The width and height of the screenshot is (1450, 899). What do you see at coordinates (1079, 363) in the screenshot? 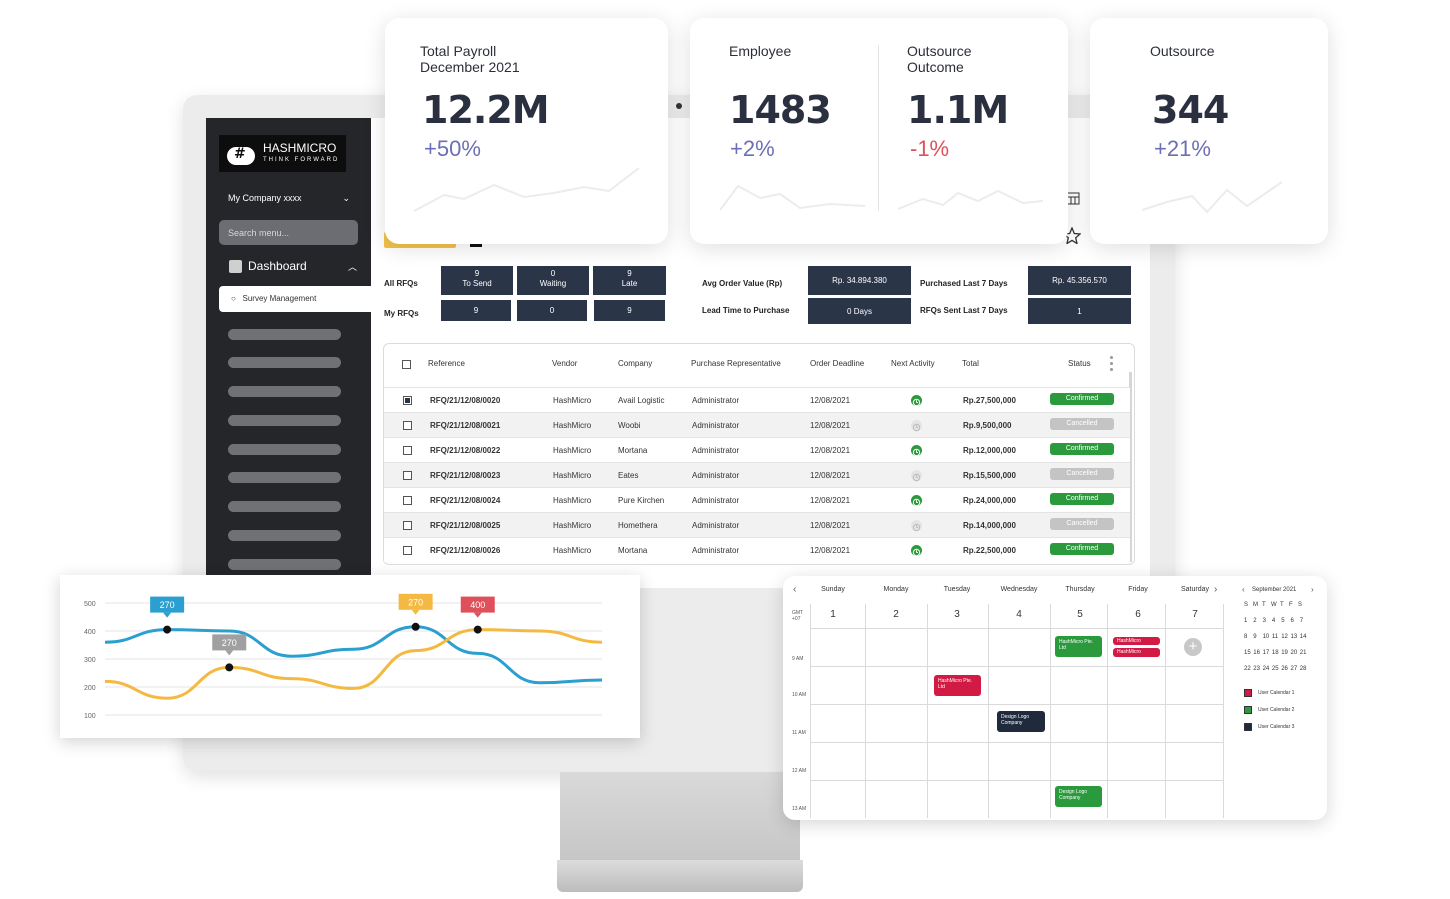
I see `column-header: Status` at bounding box center [1079, 363].